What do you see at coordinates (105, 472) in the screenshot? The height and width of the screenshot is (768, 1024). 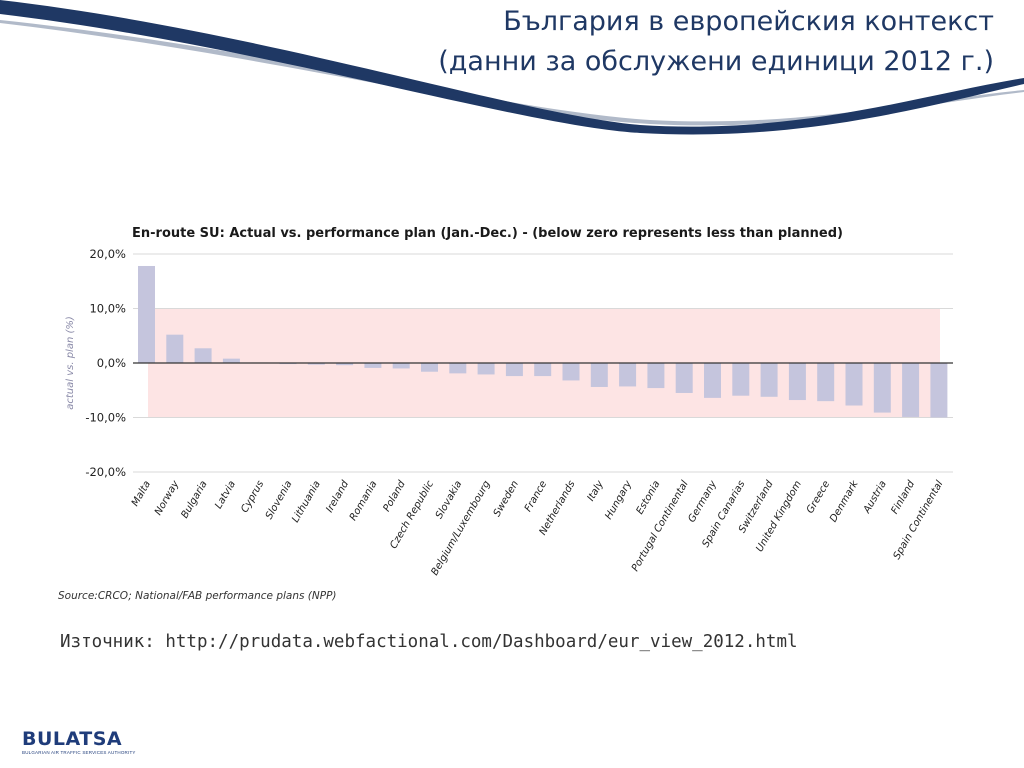 I see `y-tick-label: -20,0%` at bounding box center [105, 472].